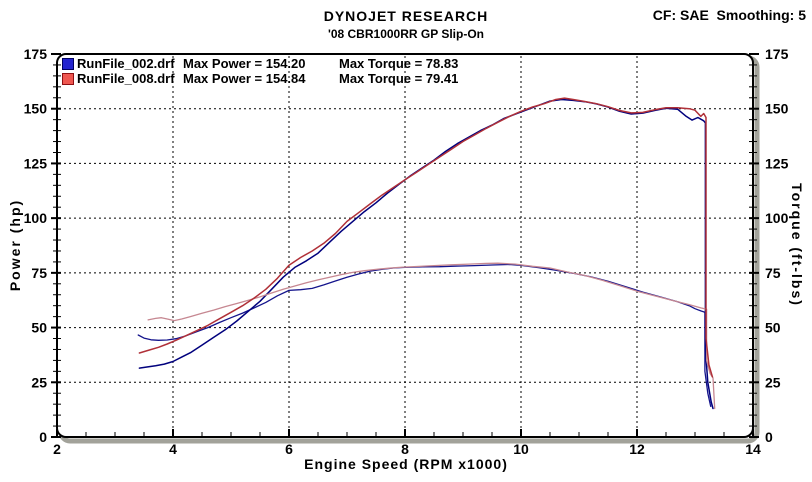 The width and height of the screenshot is (812, 482). Describe the element at coordinates (36, 54) in the screenshot. I see `y-left-tick-label: 175` at that location.